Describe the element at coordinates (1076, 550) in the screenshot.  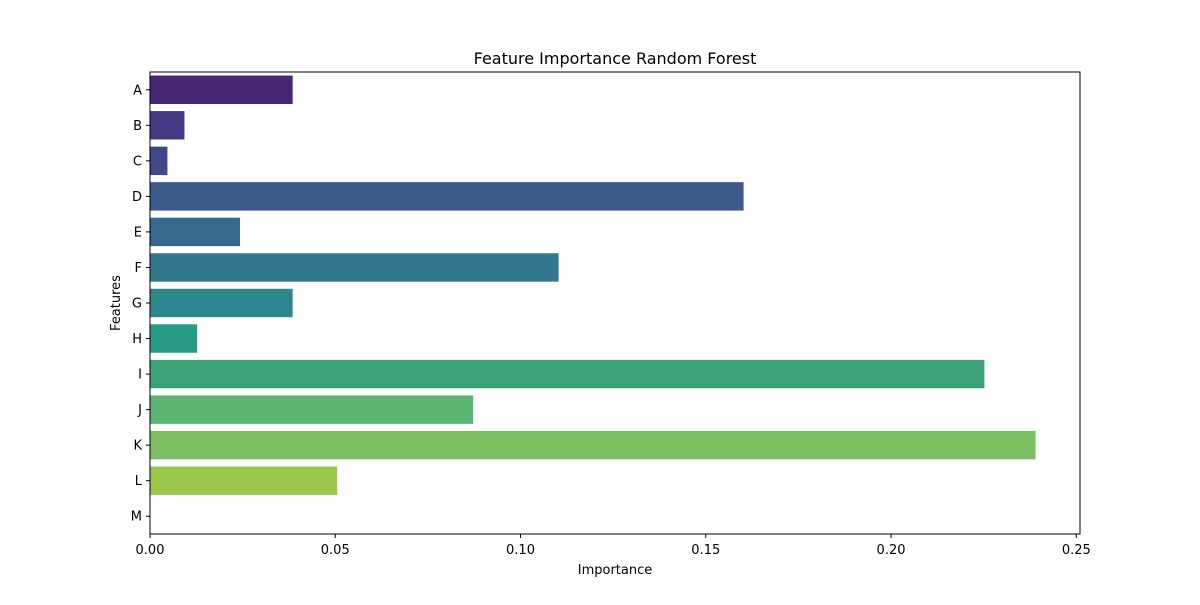
I see `x-tick-label: 0.25` at that location.